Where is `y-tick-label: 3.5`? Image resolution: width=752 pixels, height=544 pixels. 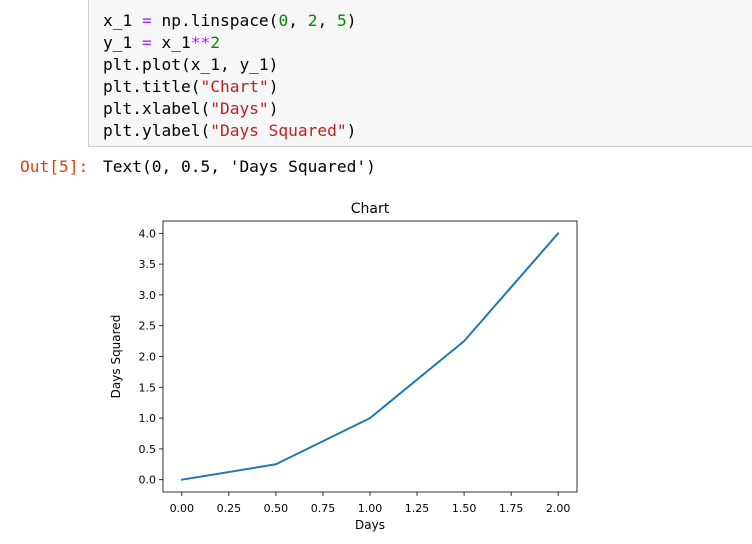
y-tick-label: 3.5 is located at coordinates (148, 264).